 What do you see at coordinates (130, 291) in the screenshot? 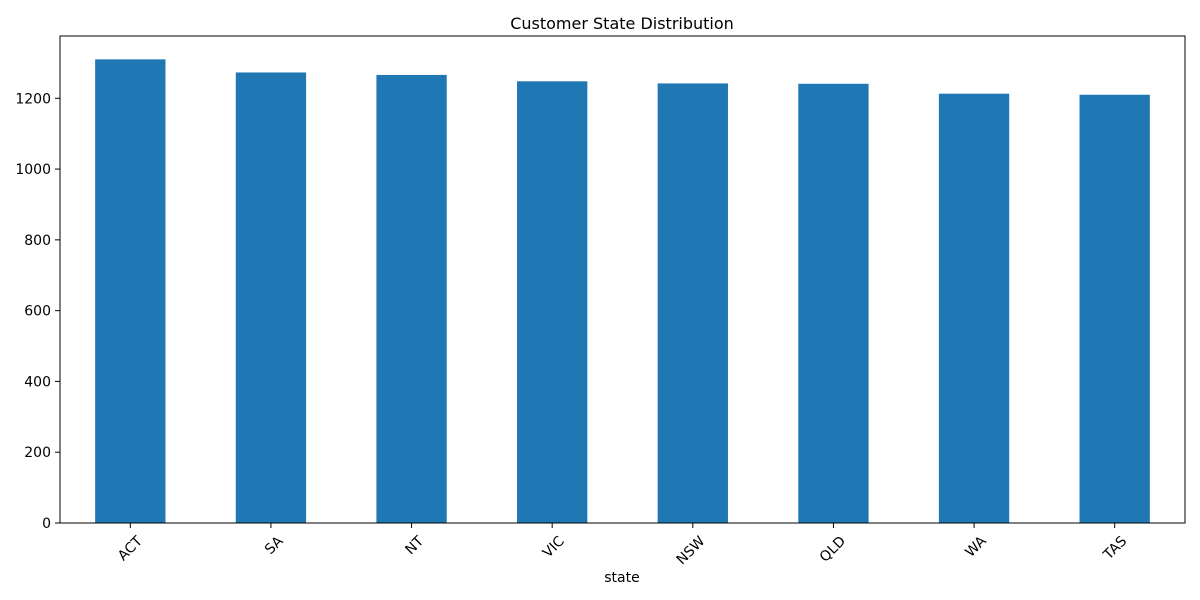
I see `bar-act` at bounding box center [130, 291].